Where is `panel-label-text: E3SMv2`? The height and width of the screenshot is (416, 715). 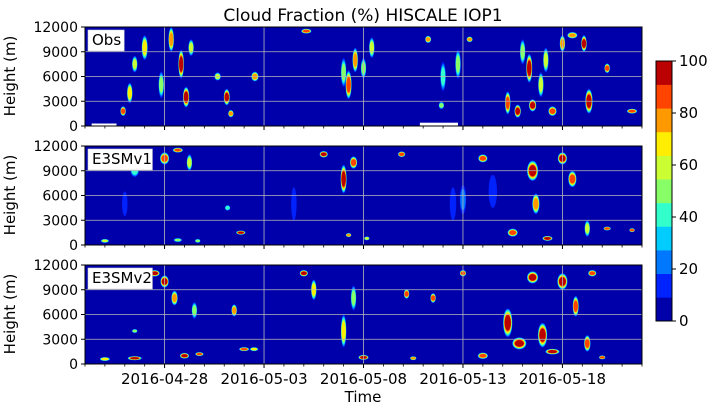 panel-label-text: E3SMv2 is located at coordinates (122, 278).